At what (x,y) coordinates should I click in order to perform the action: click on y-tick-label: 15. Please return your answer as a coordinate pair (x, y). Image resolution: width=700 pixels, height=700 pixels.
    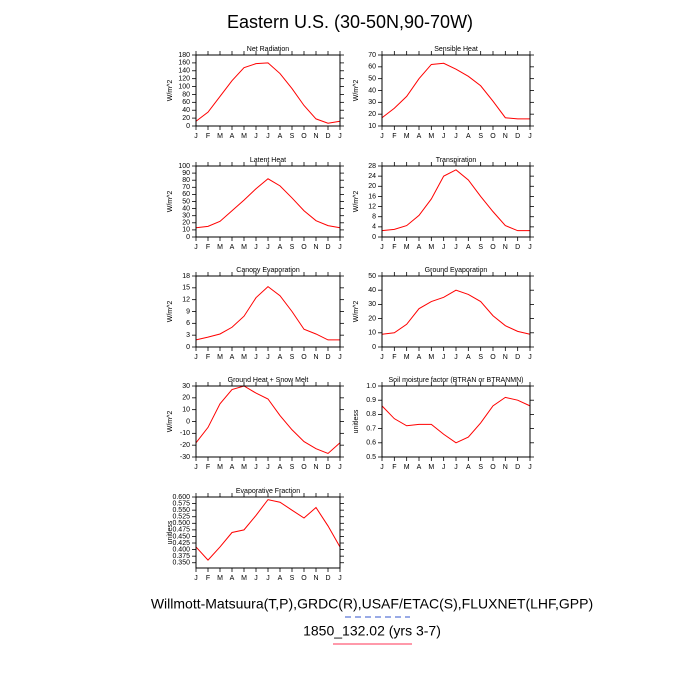
    Looking at the image, I should click on (186, 288).